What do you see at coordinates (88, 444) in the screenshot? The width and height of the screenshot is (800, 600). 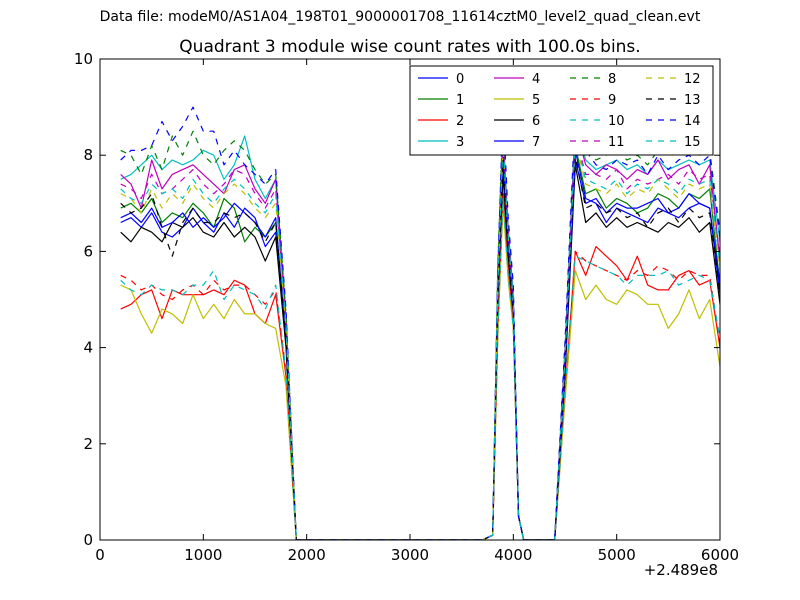 I see `y-tick-label: 2` at bounding box center [88, 444].